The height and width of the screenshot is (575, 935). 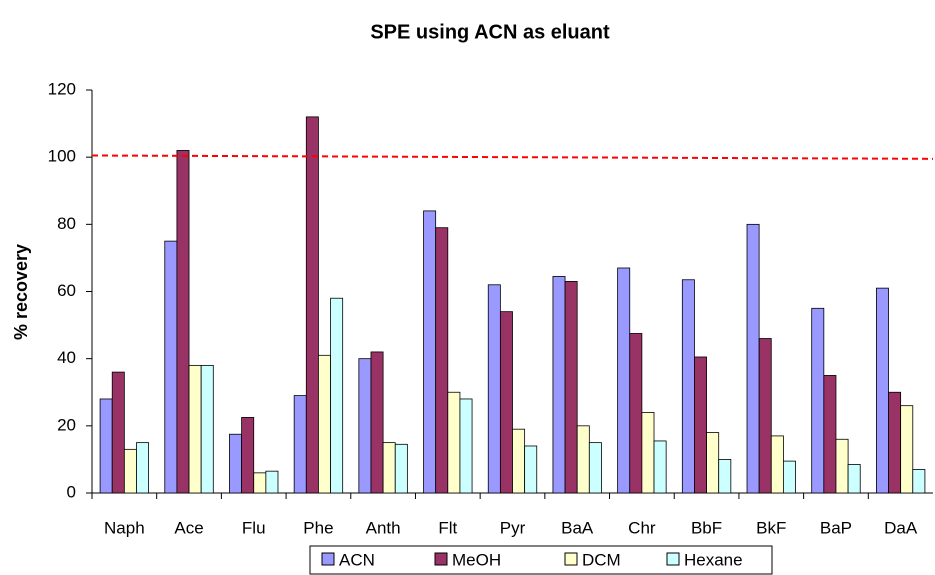 What do you see at coordinates (512, 157) in the screenshot?
I see `reference-line` at bounding box center [512, 157].